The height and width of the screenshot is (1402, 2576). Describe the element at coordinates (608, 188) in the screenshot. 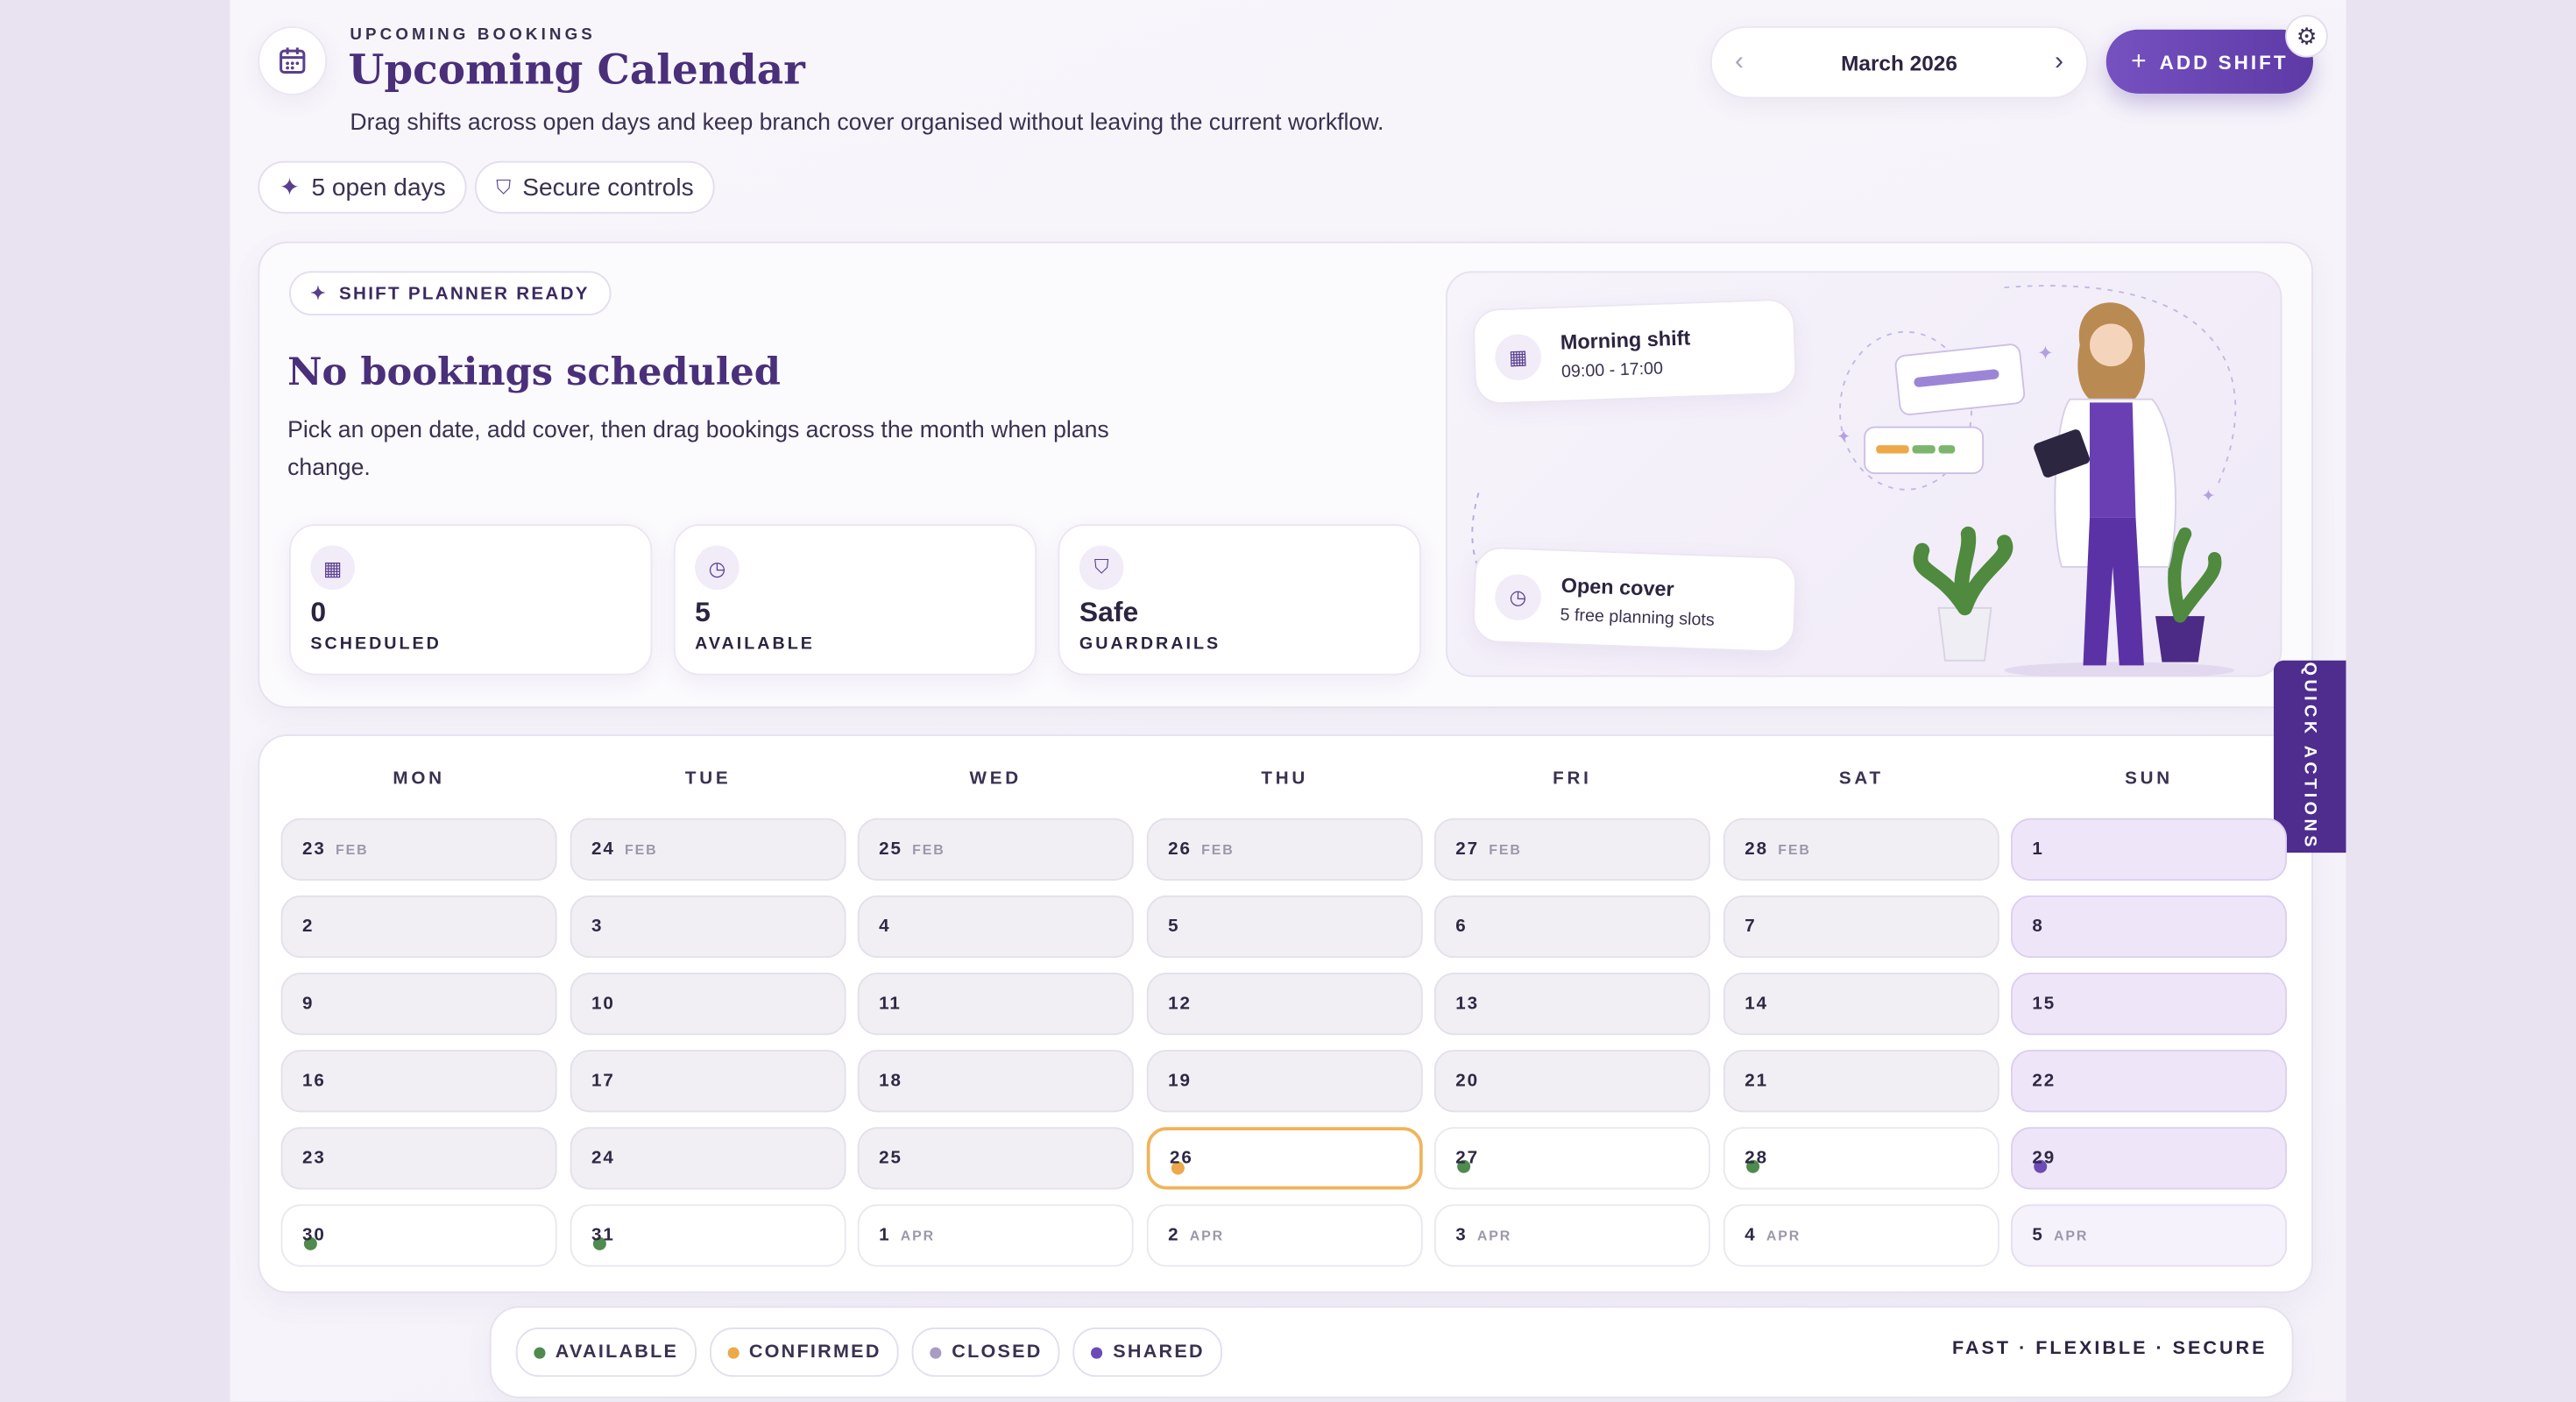

I see `badge-label: Secure controls` at that location.